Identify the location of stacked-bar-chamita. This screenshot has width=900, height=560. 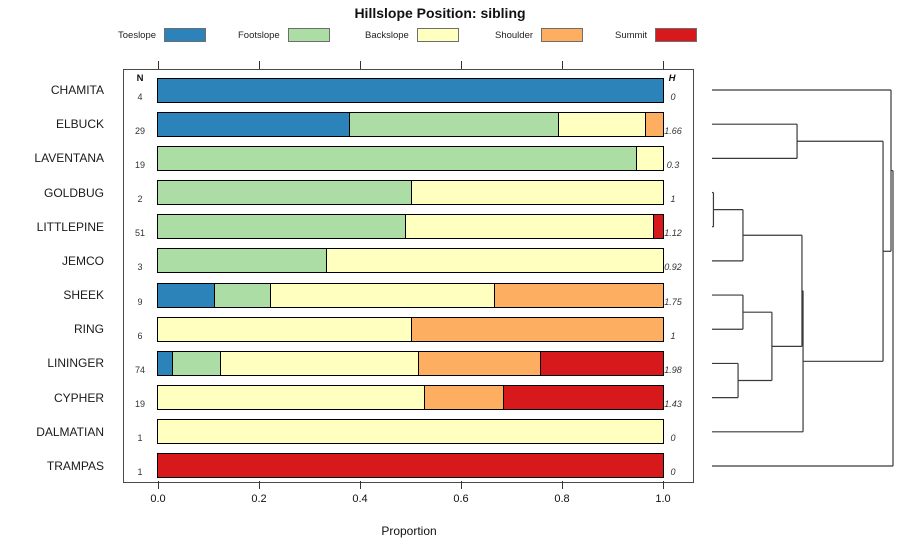
(410, 90).